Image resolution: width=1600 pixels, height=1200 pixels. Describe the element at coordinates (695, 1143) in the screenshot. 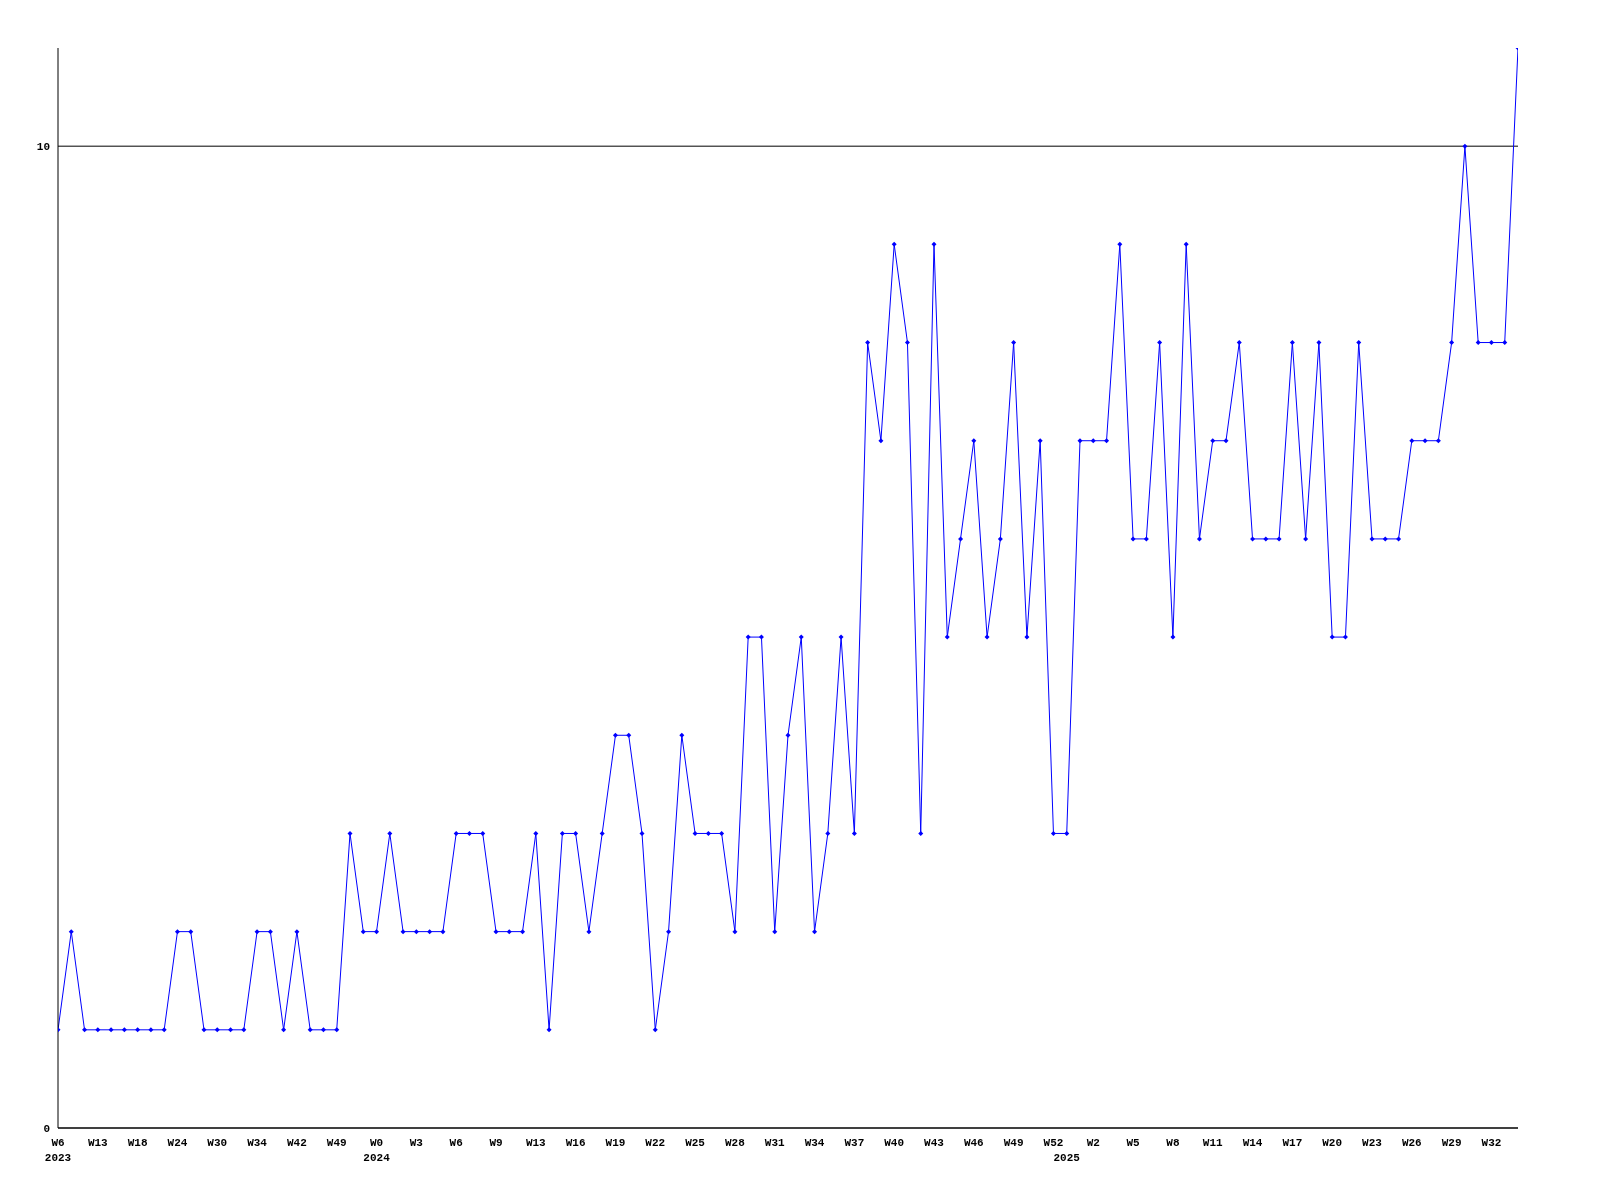

I see `x-tick-label: W25` at that location.